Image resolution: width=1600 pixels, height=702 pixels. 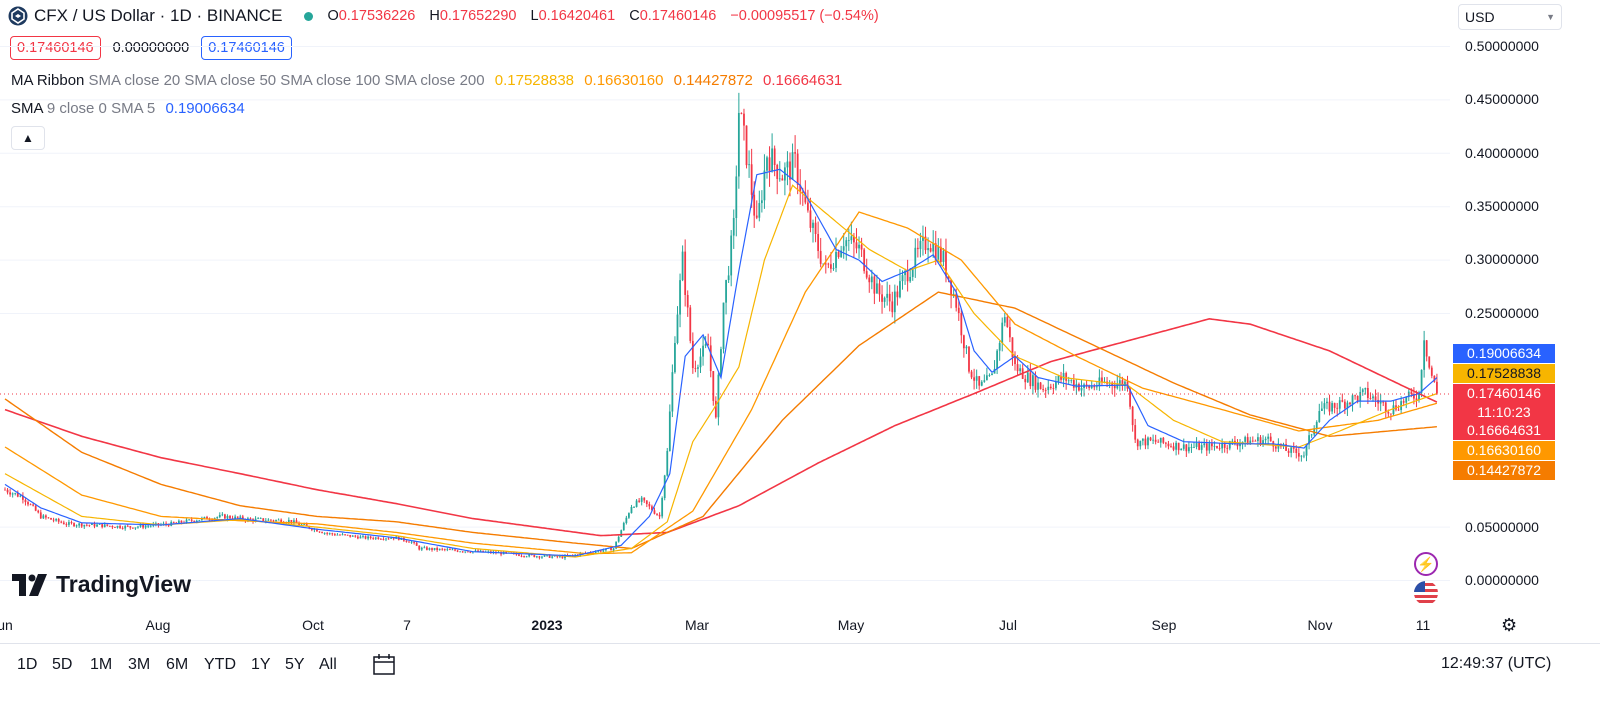 What do you see at coordinates (1510, 17) in the screenshot?
I see `currency-select: USD ▼` at bounding box center [1510, 17].